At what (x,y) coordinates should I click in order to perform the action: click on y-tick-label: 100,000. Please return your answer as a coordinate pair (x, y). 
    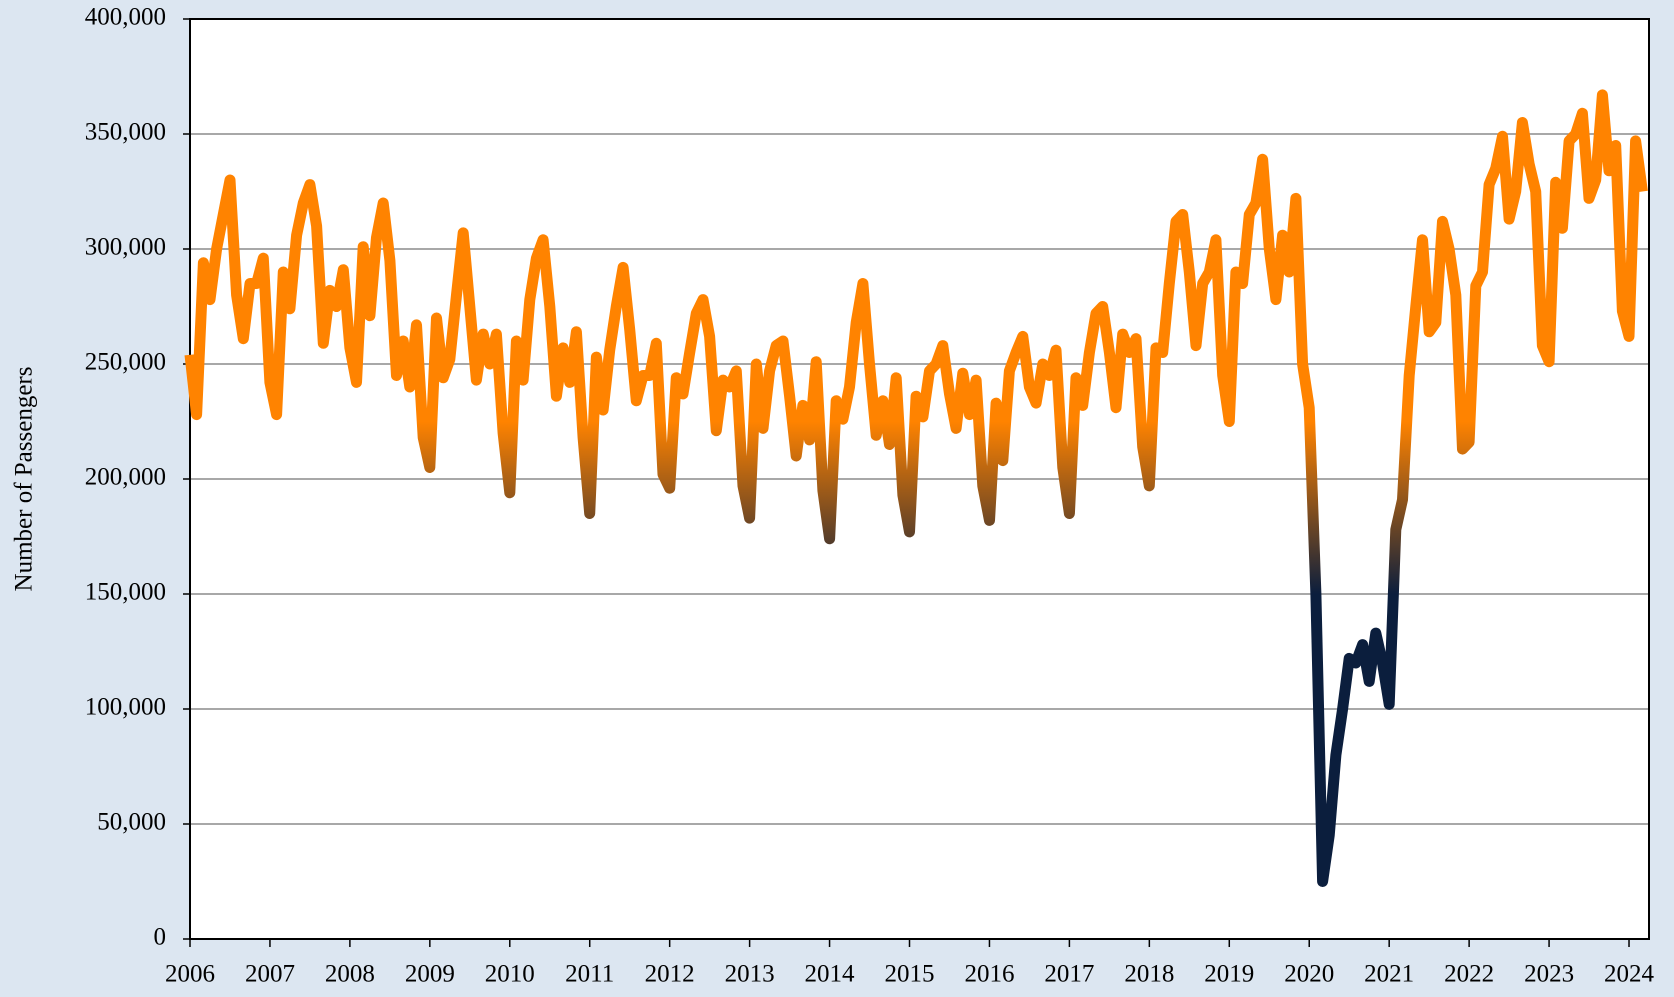
    Looking at the image, I should click on (125, 707).